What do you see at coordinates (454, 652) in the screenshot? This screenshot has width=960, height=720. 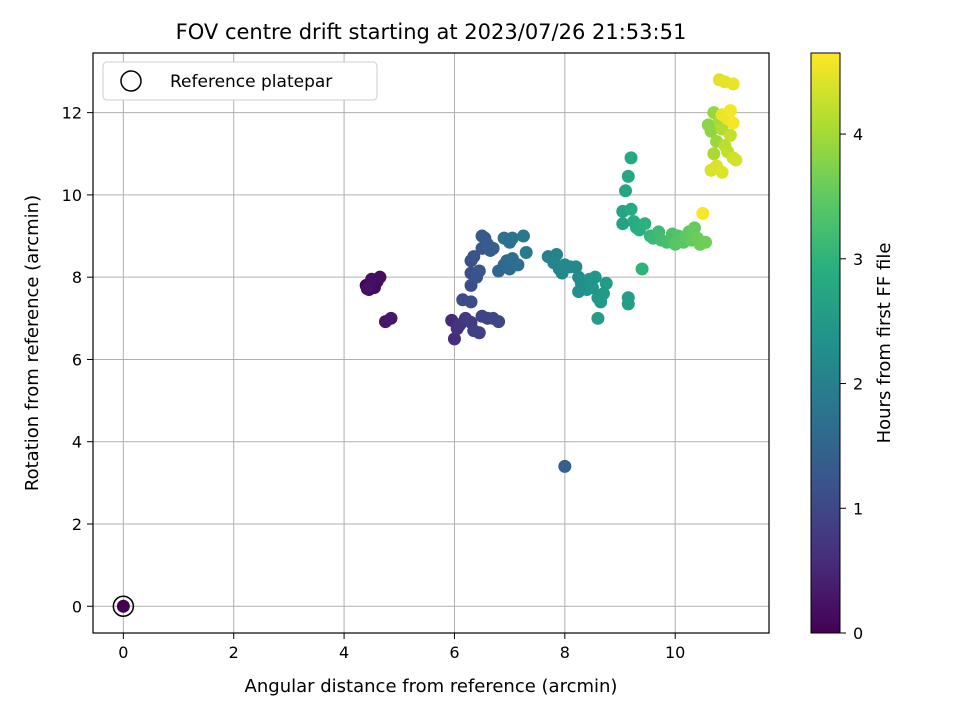 I see `x-tick-label: 6` at bounding box center [454, 652].